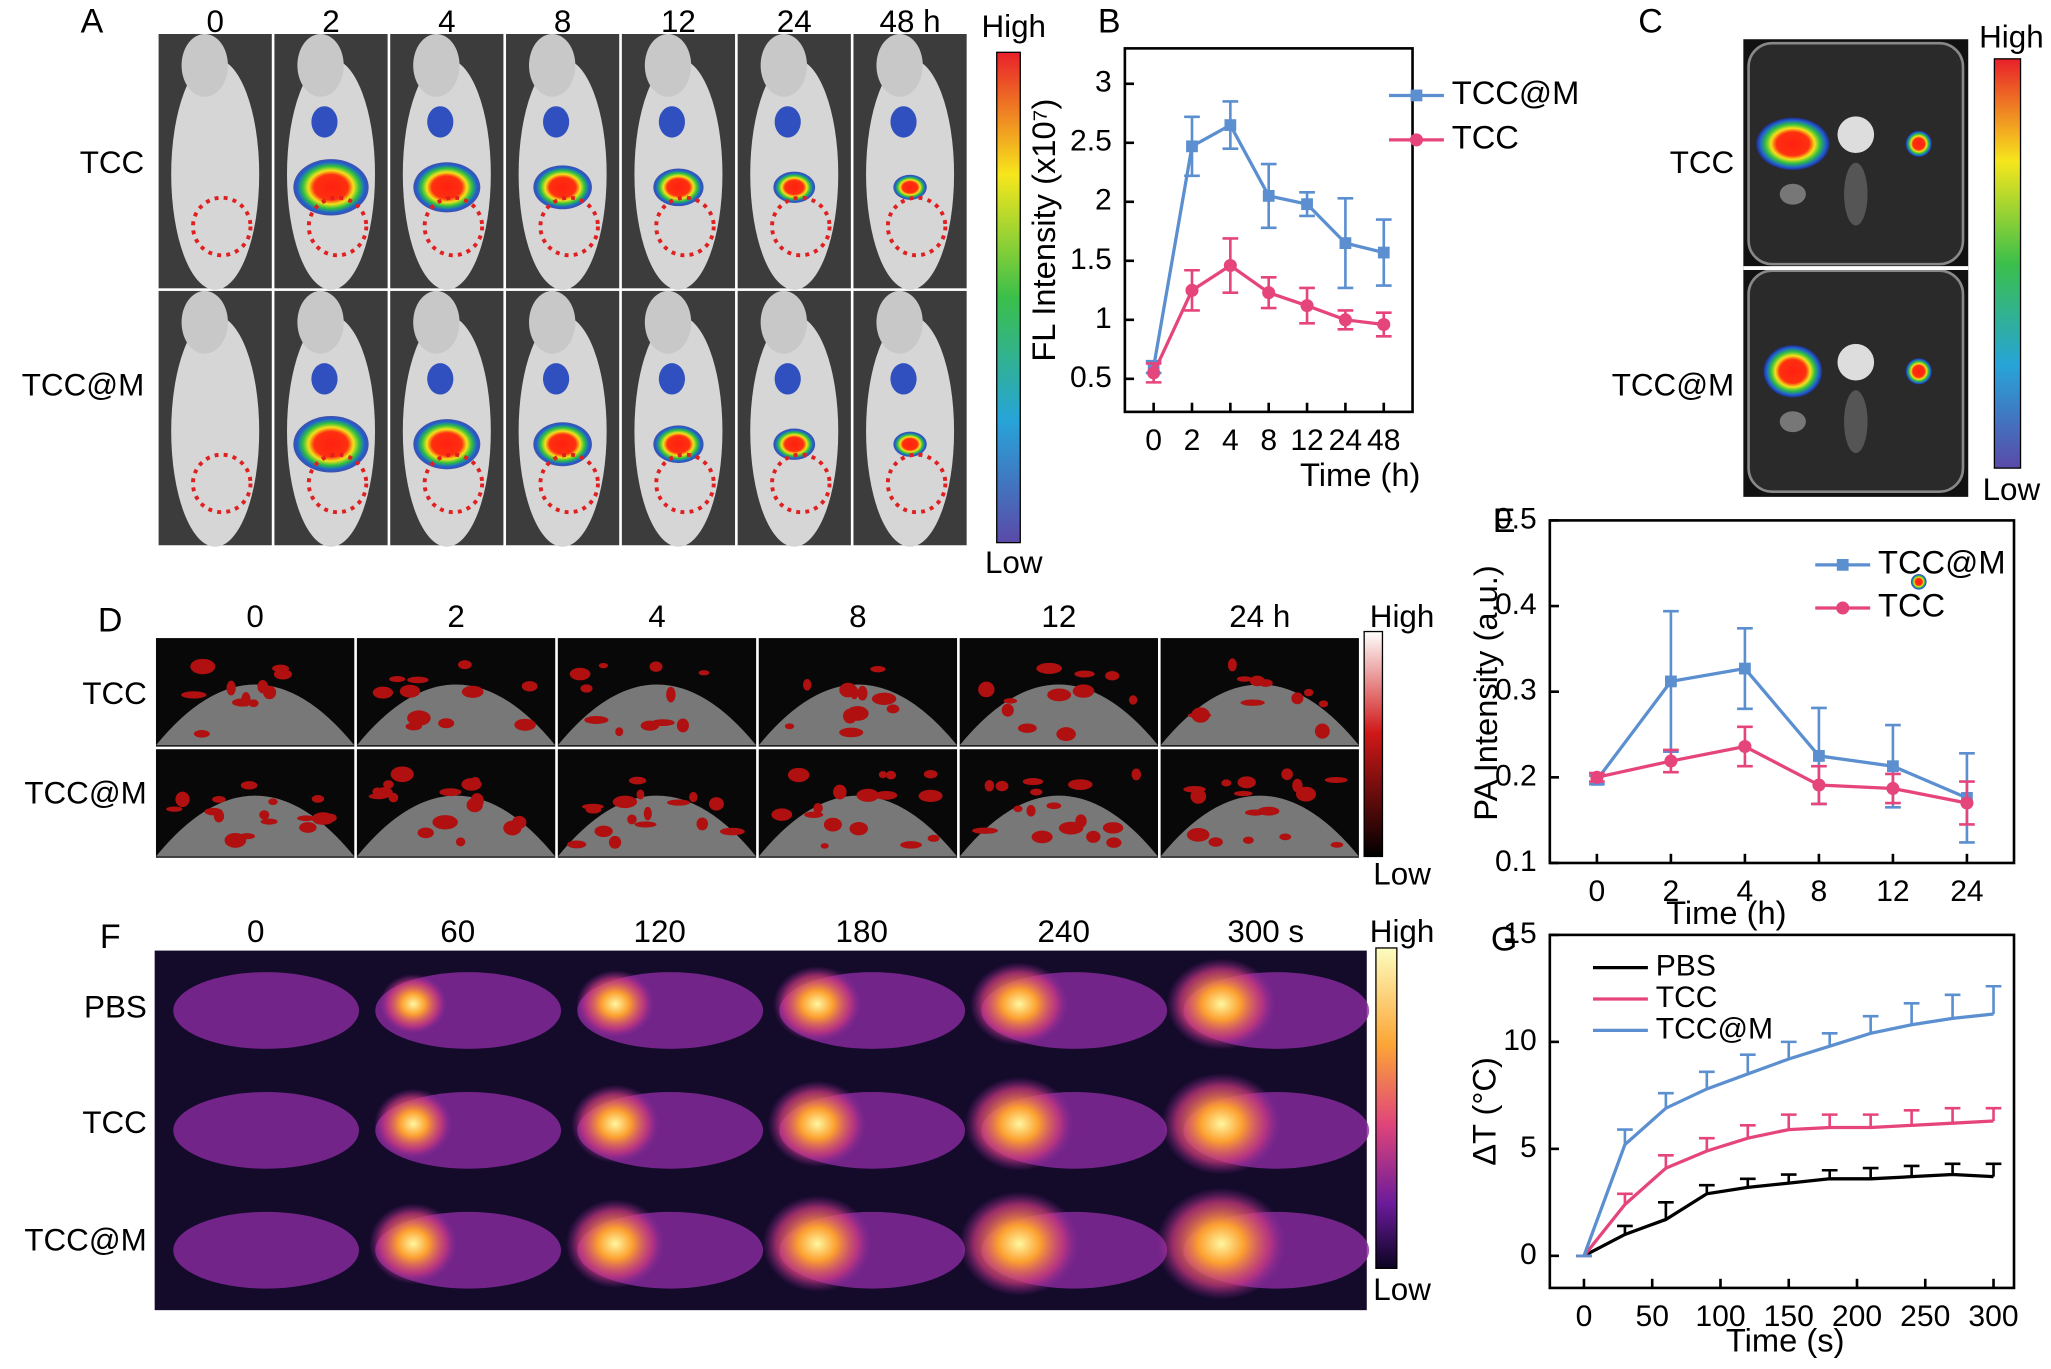 This screenshot has height=1369, width=2051. I want to click on x-tick-label: 100, so click(1720, 1316).